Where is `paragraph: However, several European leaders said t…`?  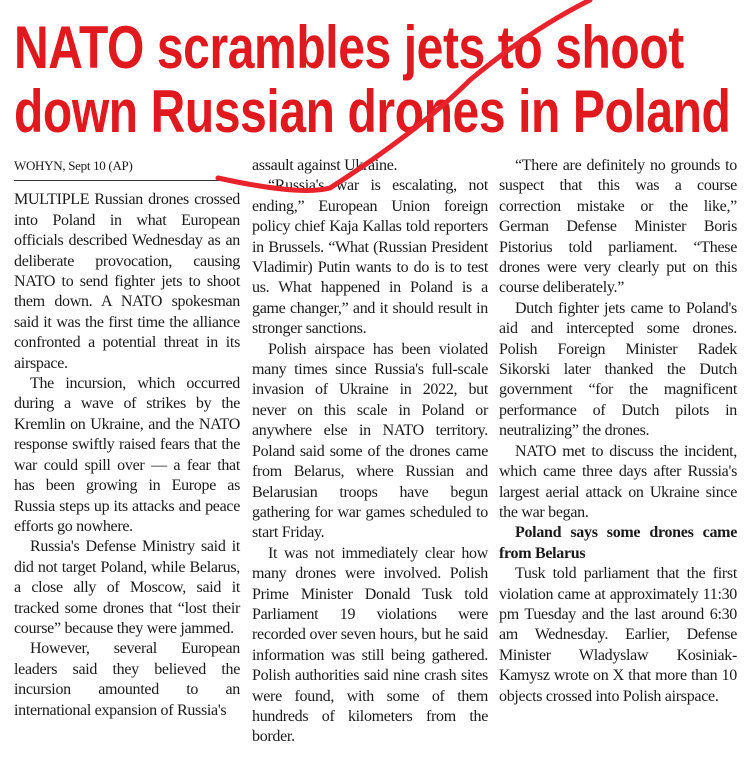
paragraph: However, several European leaders said t… is located at coordinates (127, 679).